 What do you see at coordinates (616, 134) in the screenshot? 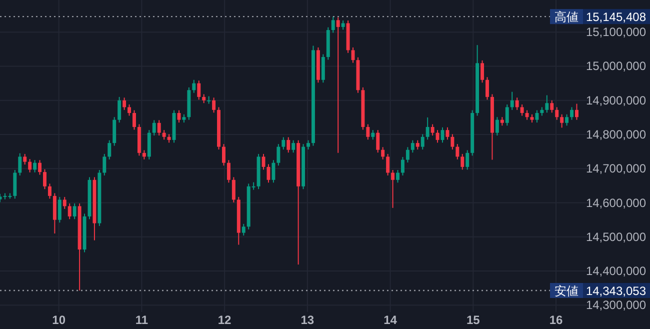
I see `y-tick-label: 14,800,000` at bounding box center [616, 134].